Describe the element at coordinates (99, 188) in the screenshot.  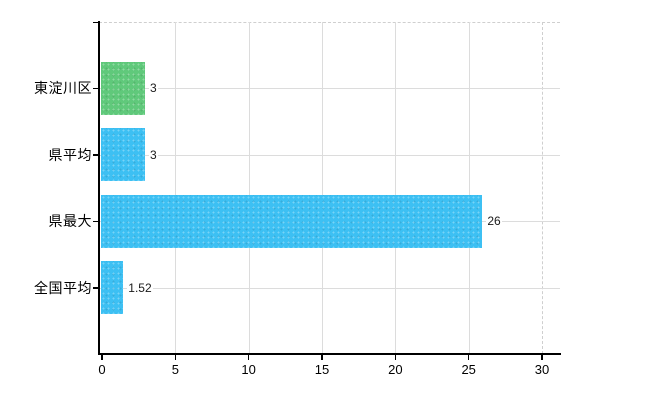
I see `y-axis` at that location.